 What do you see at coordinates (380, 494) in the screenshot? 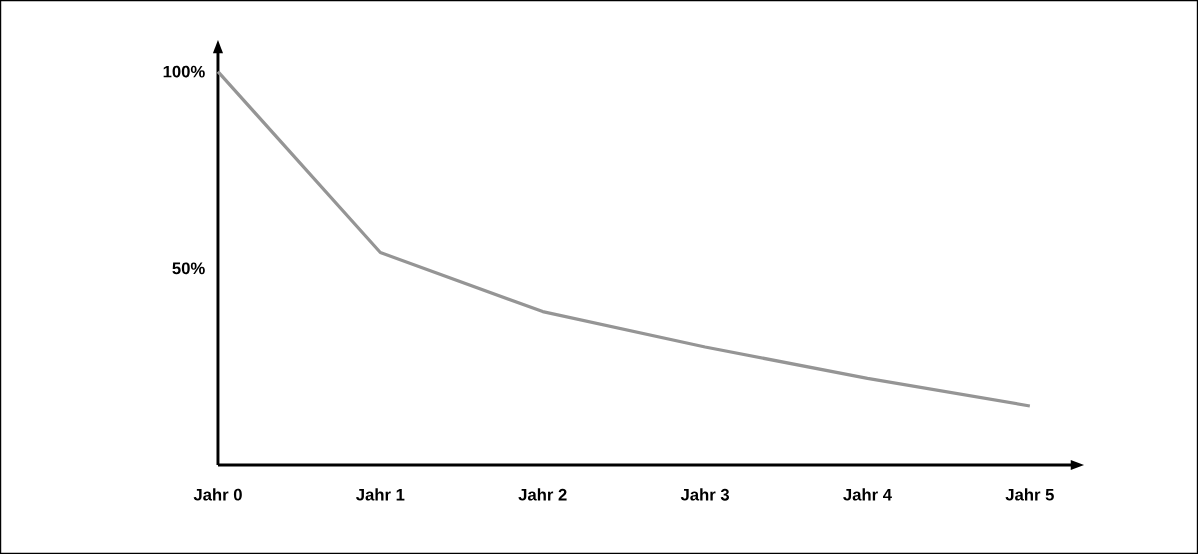
I see `x-tick-label: Jahr 1` at bounding box center [380, 494].